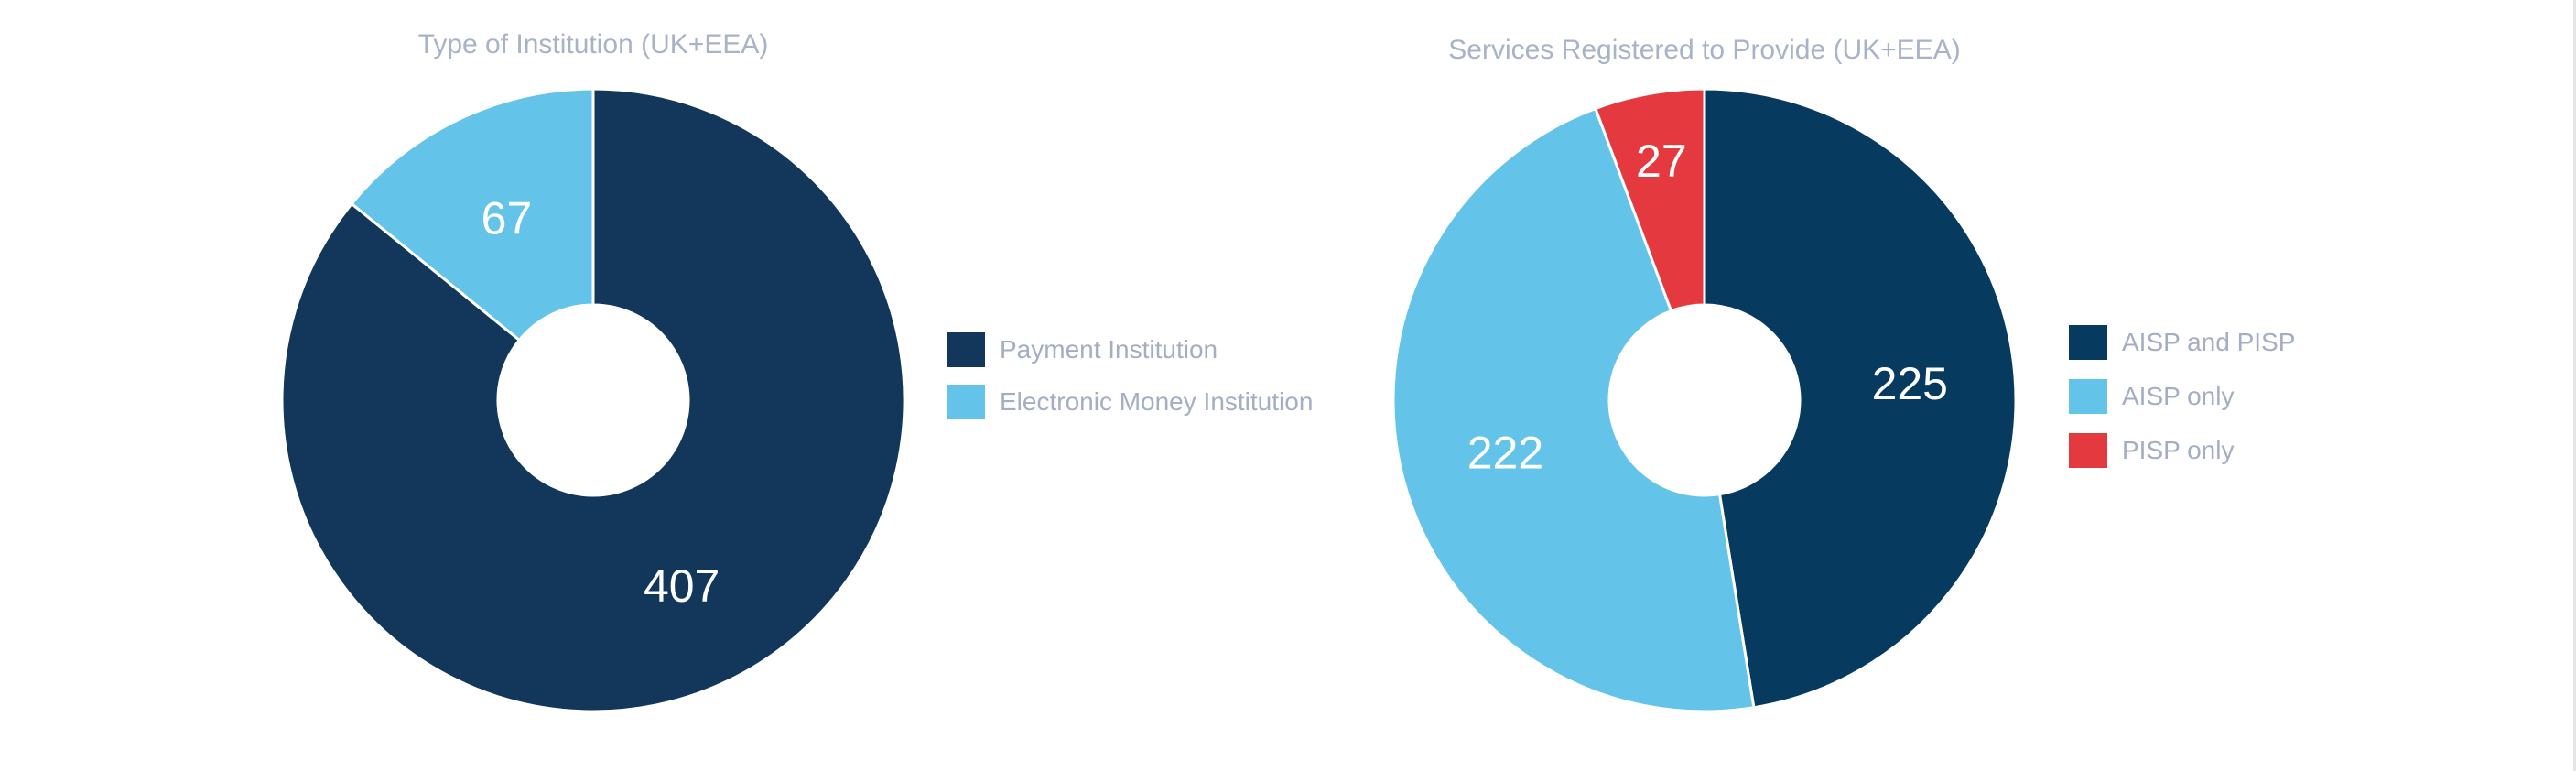  Describe the element at coordinates (1705, 50) in the screenshot. I see `chart-title: Services Registered to Provide (UK+EEA)` at that location.